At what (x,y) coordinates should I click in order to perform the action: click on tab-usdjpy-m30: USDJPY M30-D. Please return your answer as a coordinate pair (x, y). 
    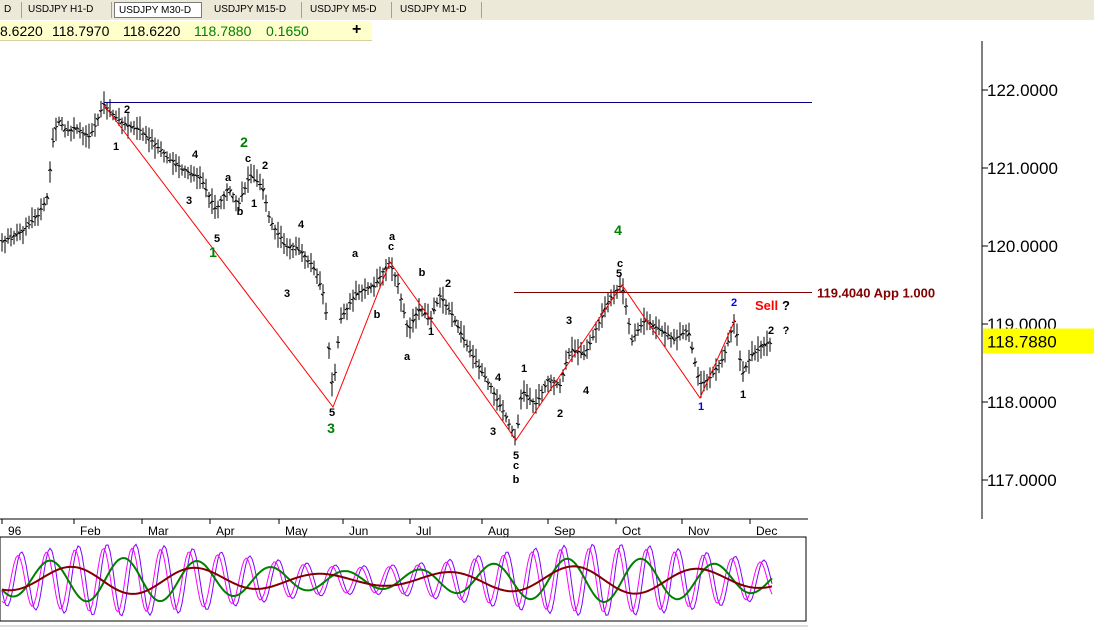
    Looking at the image, I should click on (158, 10).